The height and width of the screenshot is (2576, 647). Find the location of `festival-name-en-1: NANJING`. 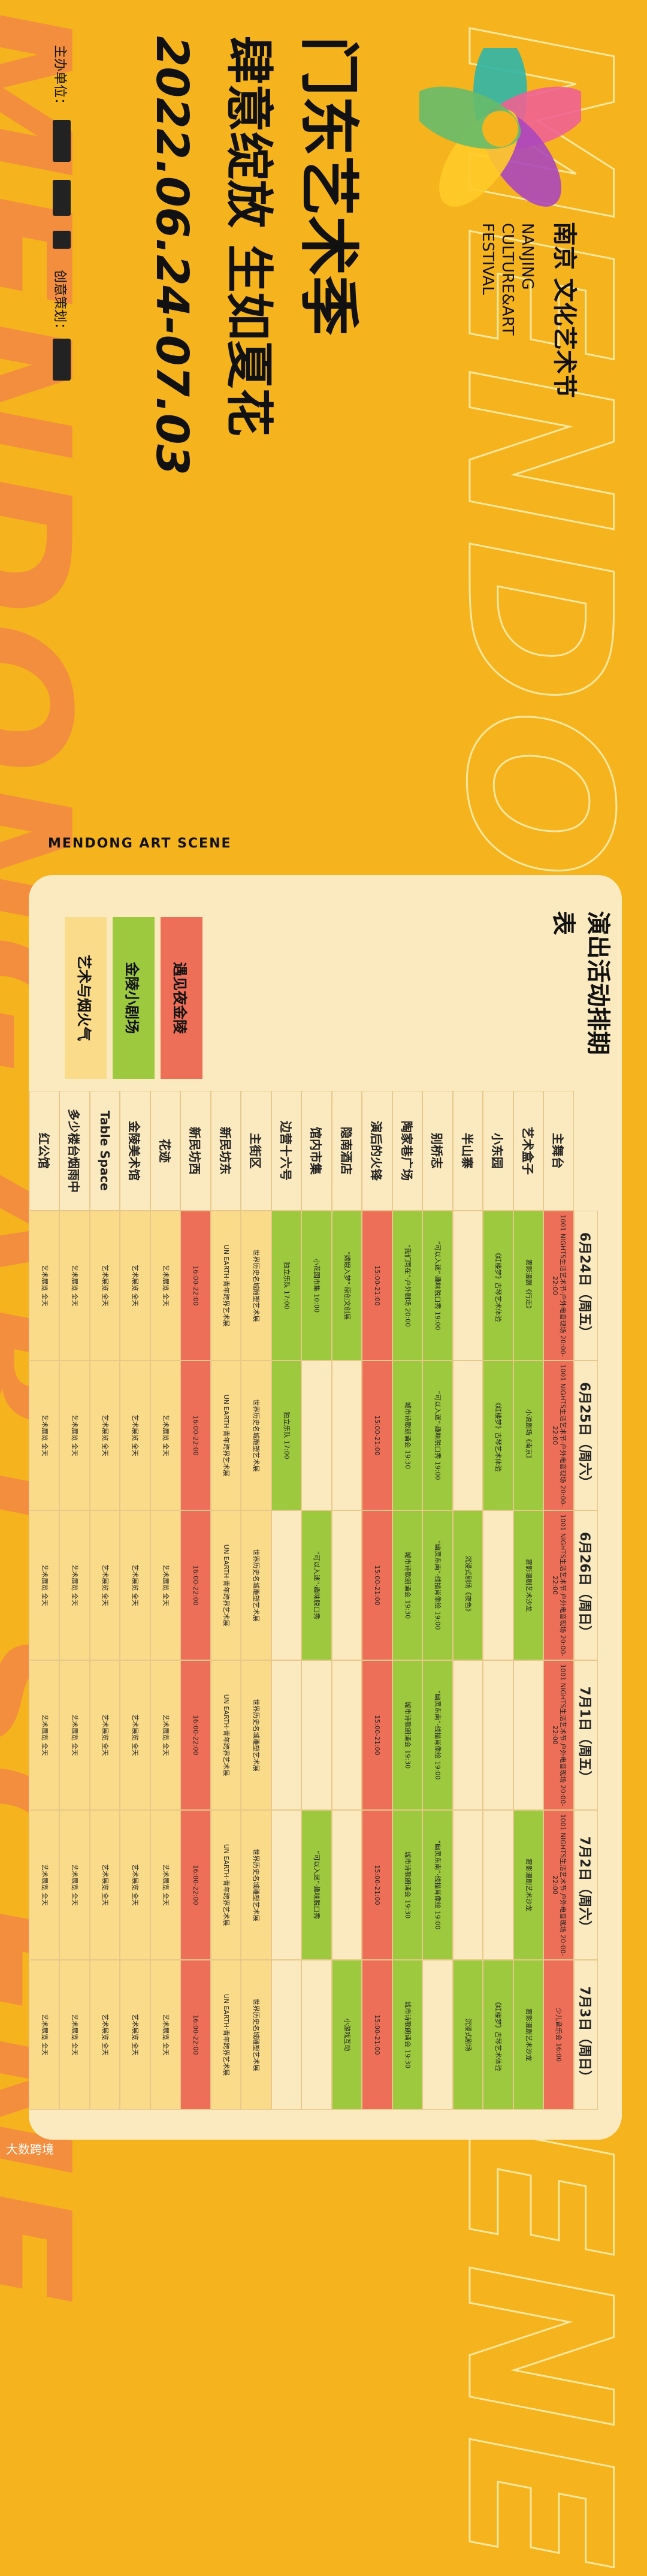

festival-name-en-1: NANJING is located at coordinates (527, 257).